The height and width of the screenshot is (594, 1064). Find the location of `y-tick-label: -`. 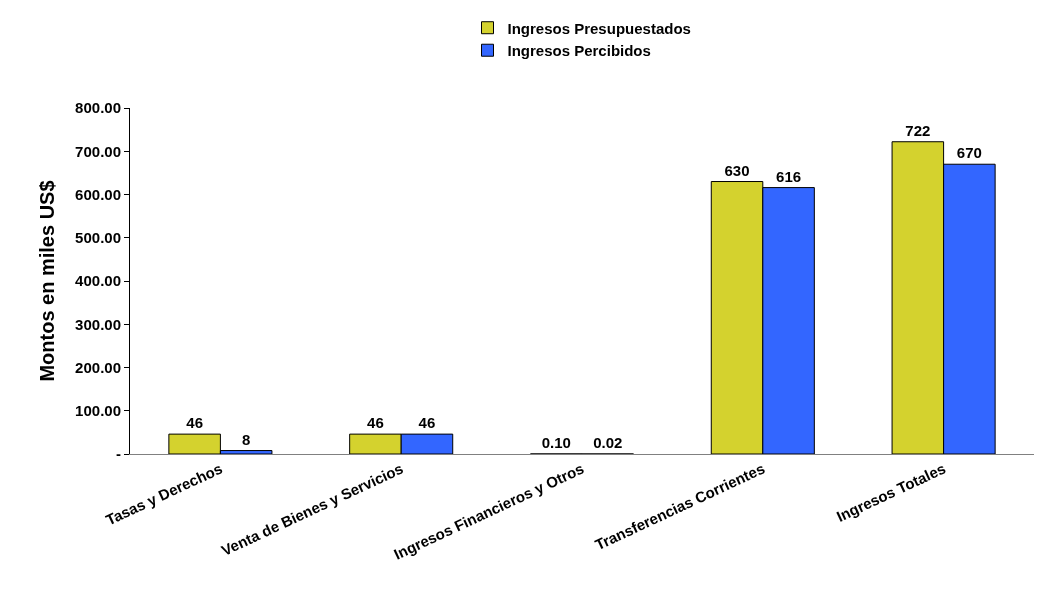

y-tick-label: - is located at coordinates (118, 454).